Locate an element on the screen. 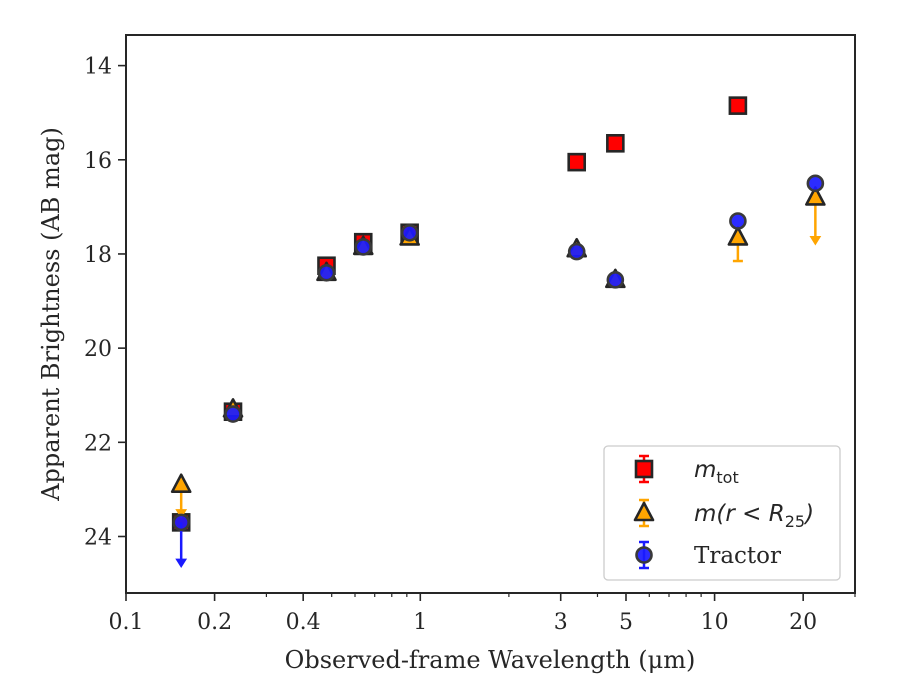  legend-marker-square is located at coordinates (644, 469).